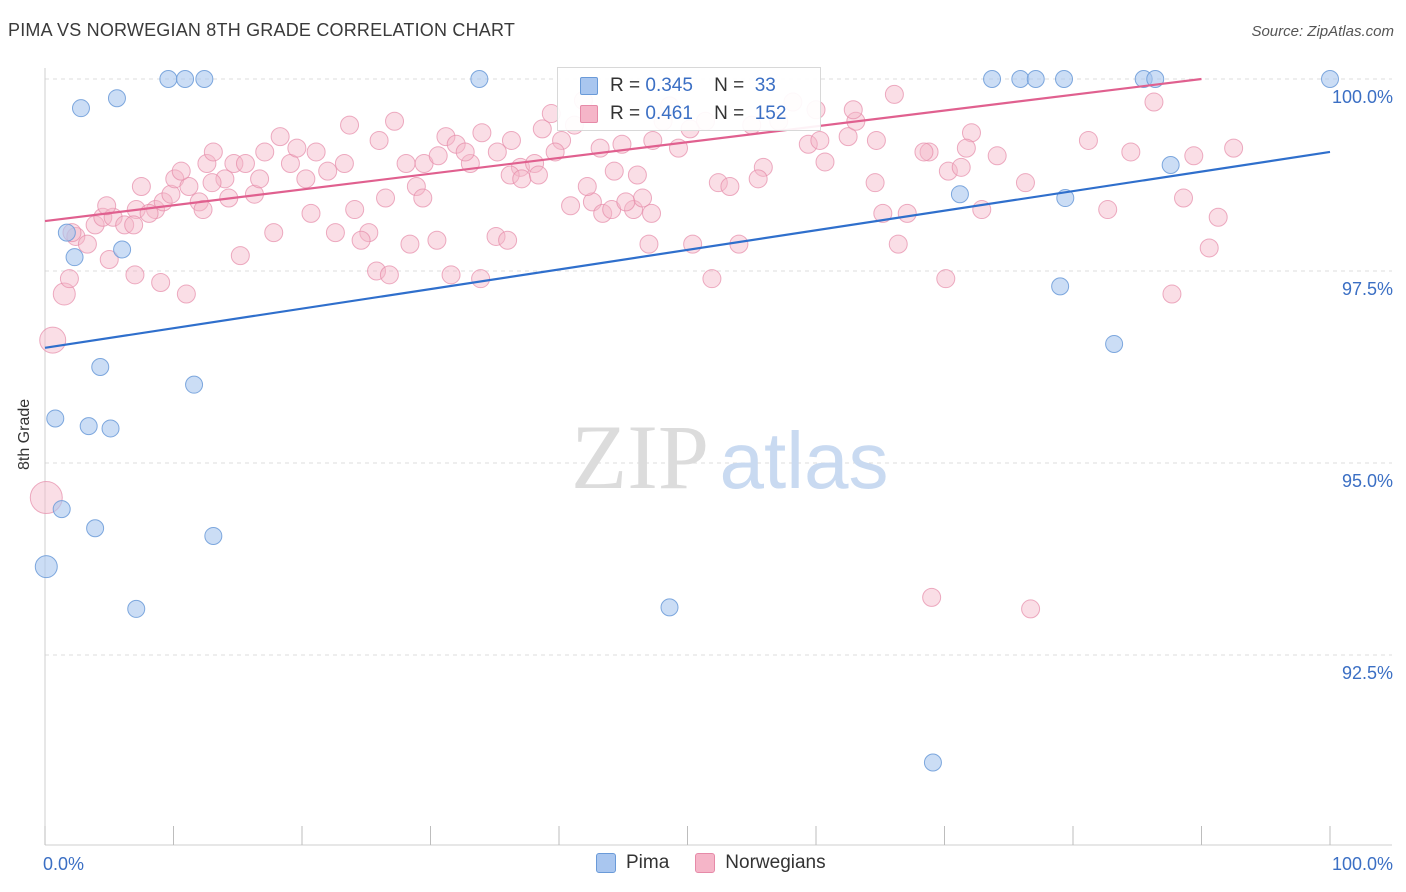 This screenshot has height=892, width=1406. I want to click on legend-item-norwegians: Norwegians, so click(760, 863).